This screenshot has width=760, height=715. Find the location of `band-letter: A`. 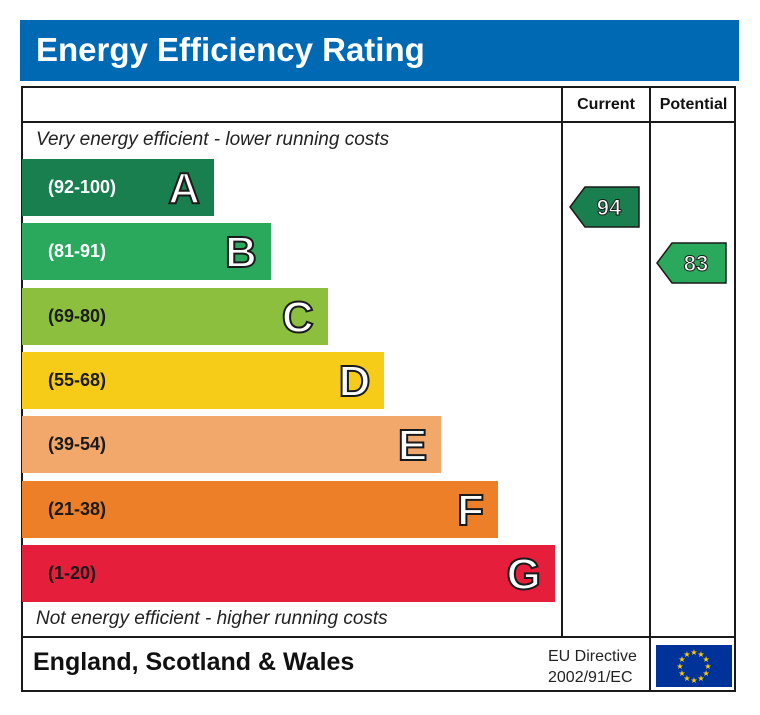

band-letter: A is located at coordinates (184, 188).